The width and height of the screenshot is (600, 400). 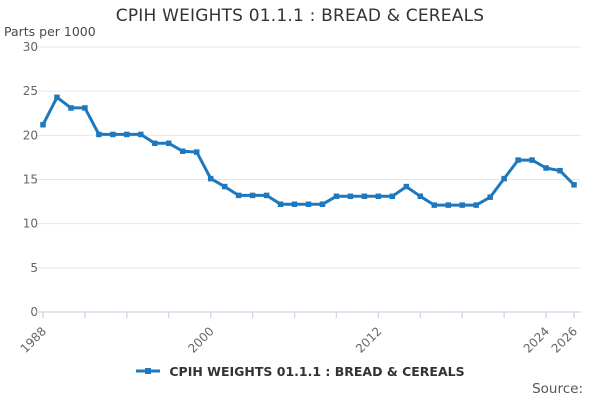 What do you see at coordinates (300, 16) in the screenshot?
I see `chart-title: CPIH WEIGHTS 01.1.1 : BREAD & CEREALS` at bounding box center [300, 16].